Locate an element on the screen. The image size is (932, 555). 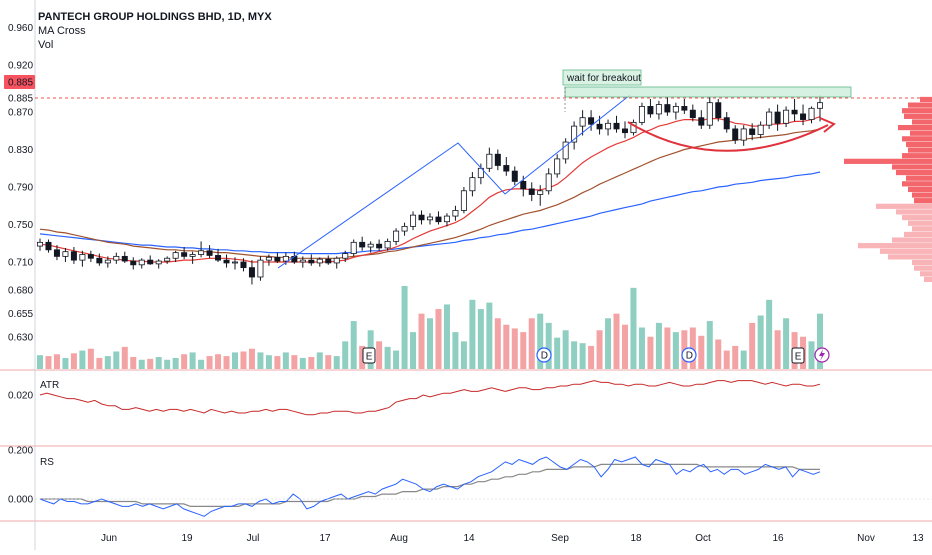
earnings-marker-label: E is located at coordinates (369, 357).